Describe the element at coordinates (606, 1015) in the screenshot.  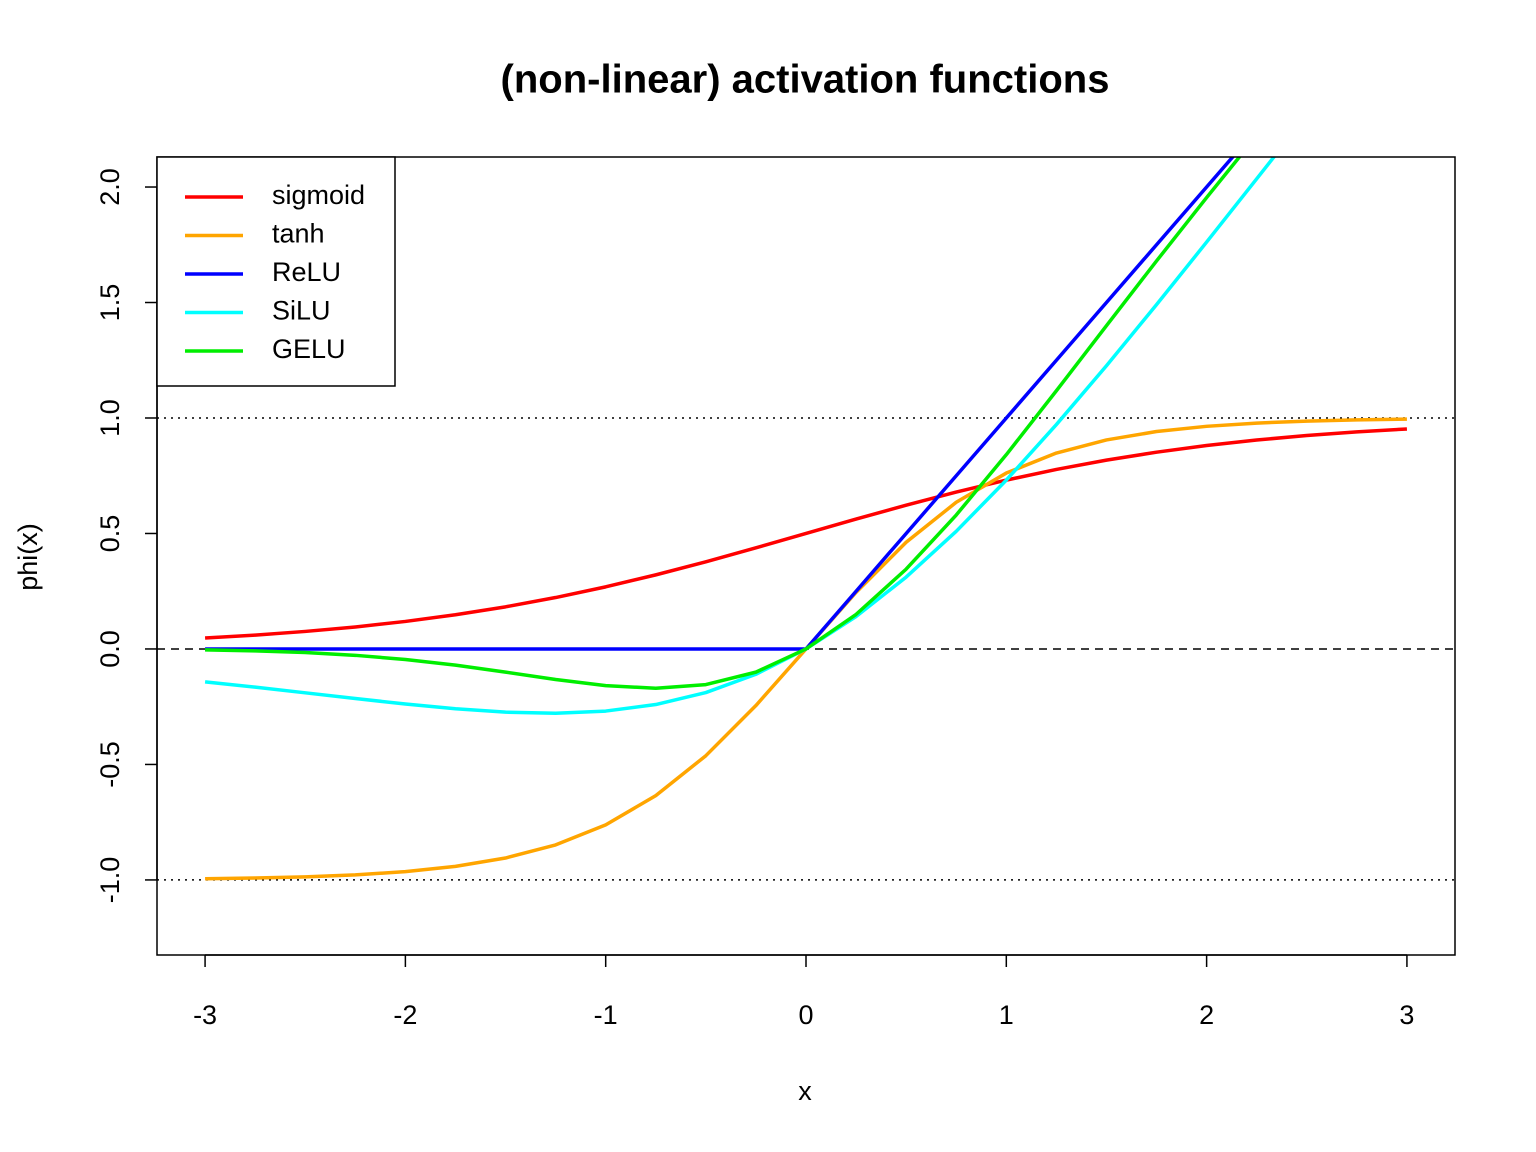
I see `x-tick-label: -1` at that location.